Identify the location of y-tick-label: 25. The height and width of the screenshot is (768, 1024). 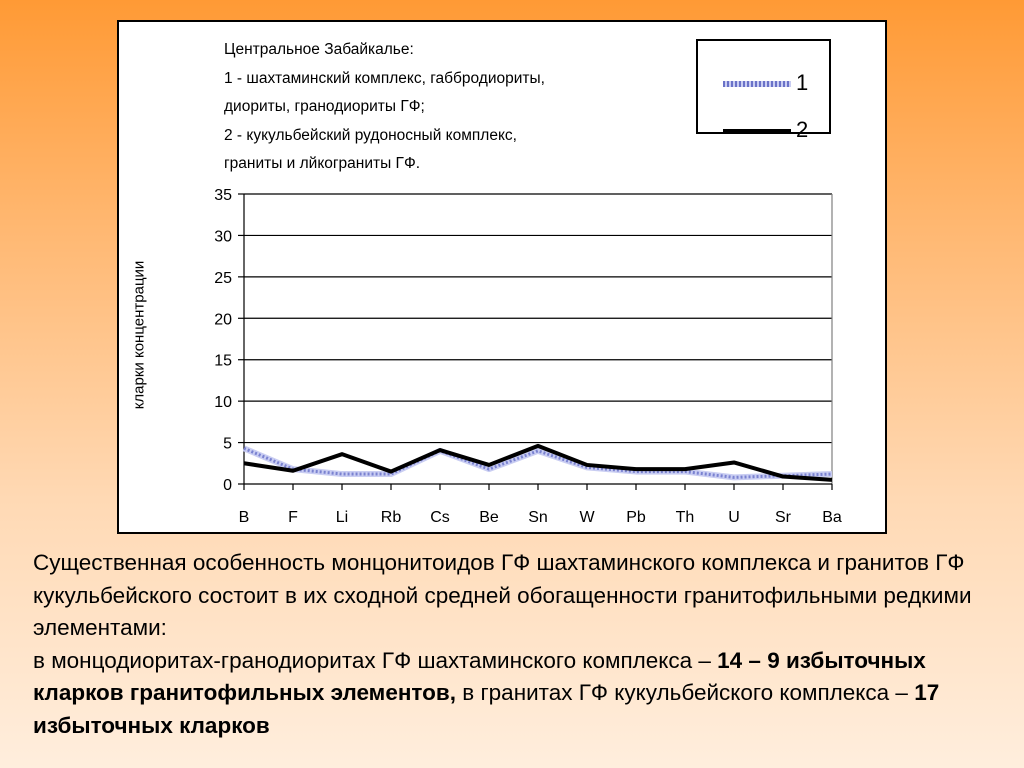
(223, 278).